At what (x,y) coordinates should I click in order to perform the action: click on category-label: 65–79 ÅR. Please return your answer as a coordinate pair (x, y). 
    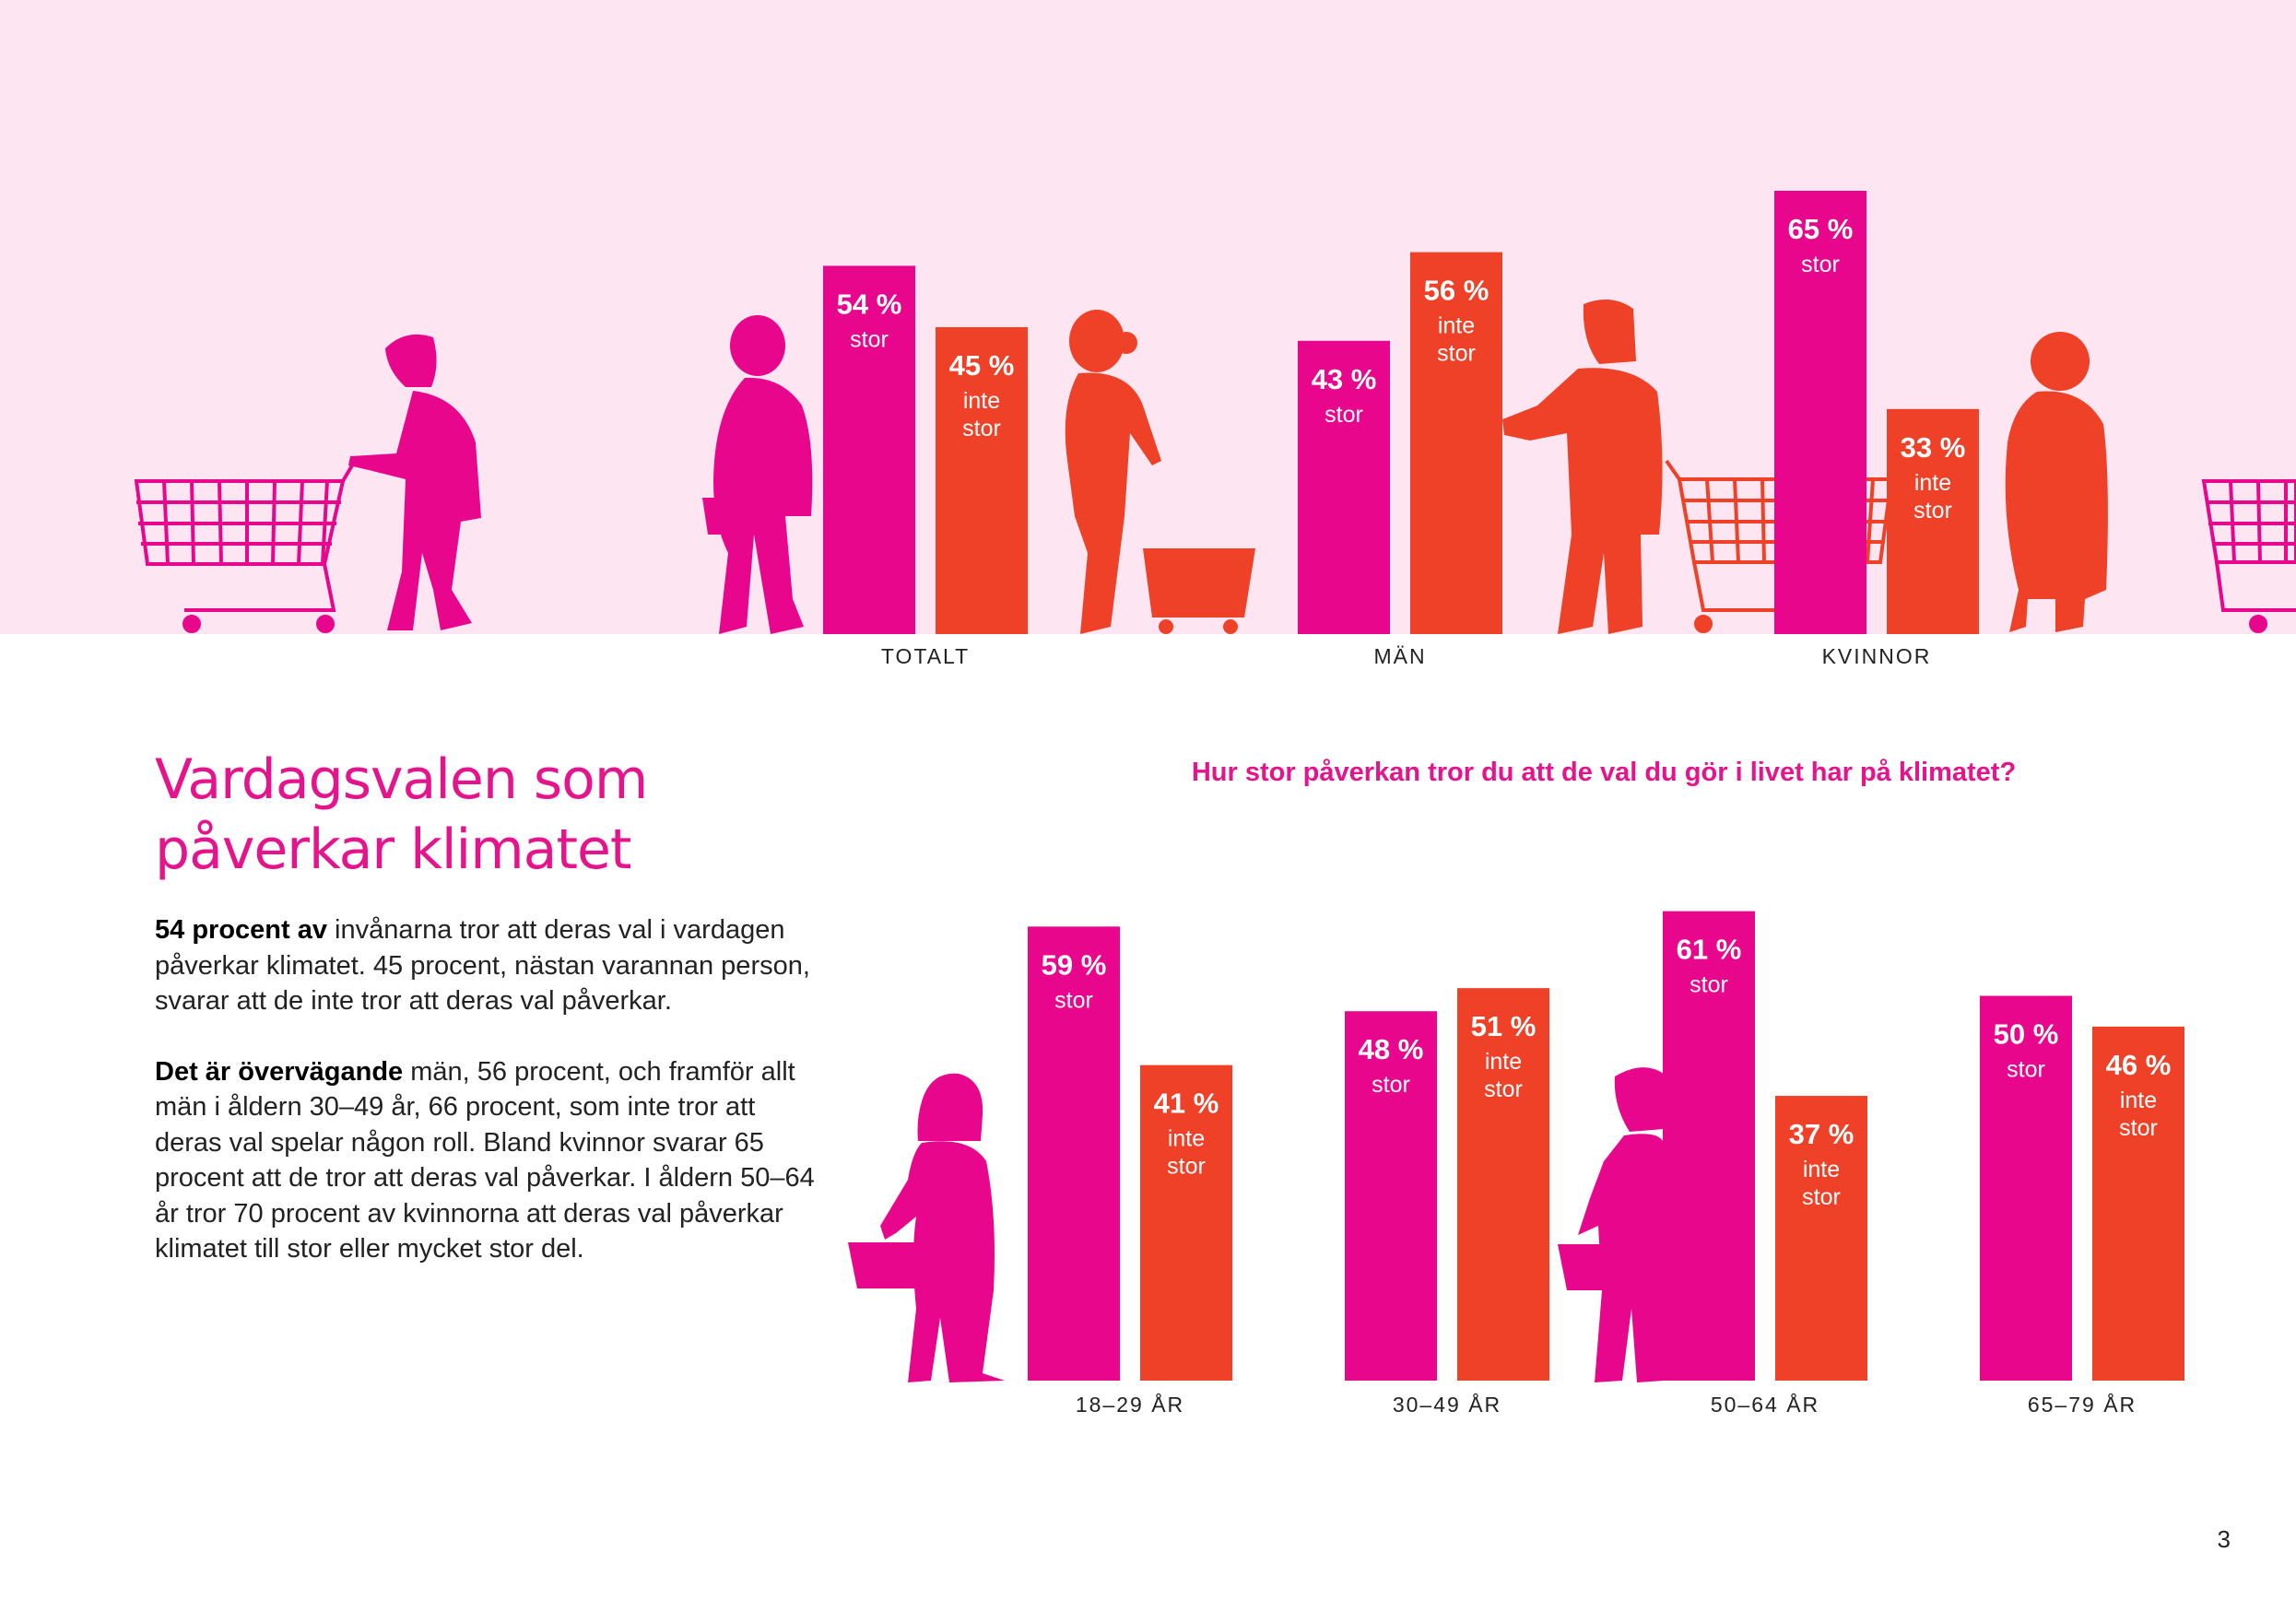
    Looking at the image, I should click on (2083, 1404).